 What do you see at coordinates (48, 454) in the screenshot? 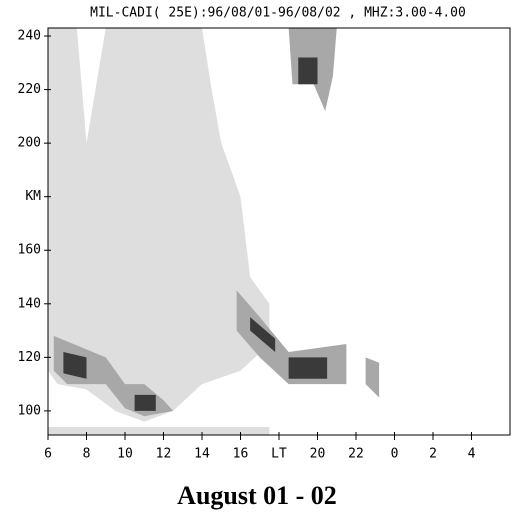
I see `x-tick-label: 6` at bounding box center [48, 454].